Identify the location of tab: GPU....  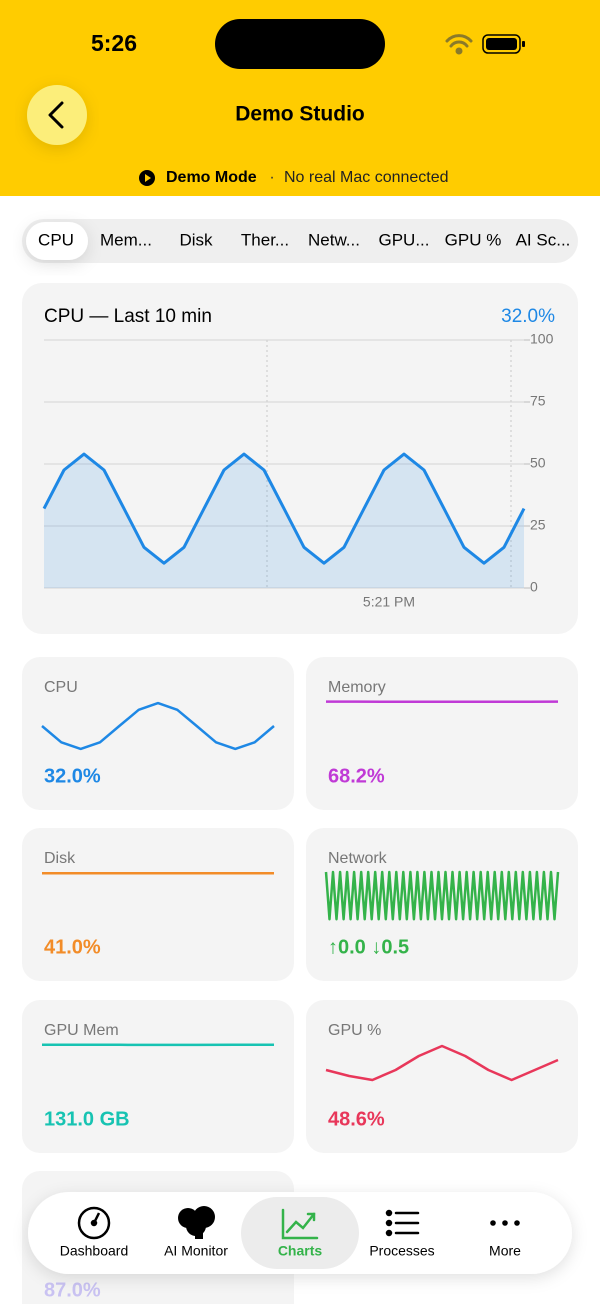
(403, 239).